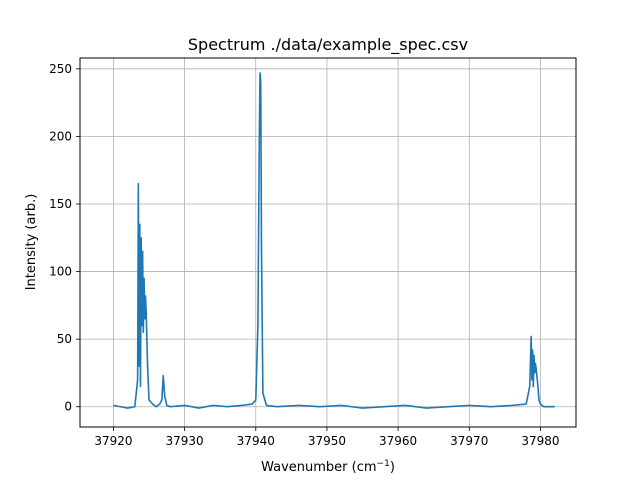  Describe the element at coordinates (328, 45) in the screenshot. I see `chart-title: Spectrum ./data/example_spec.csv` at that location.